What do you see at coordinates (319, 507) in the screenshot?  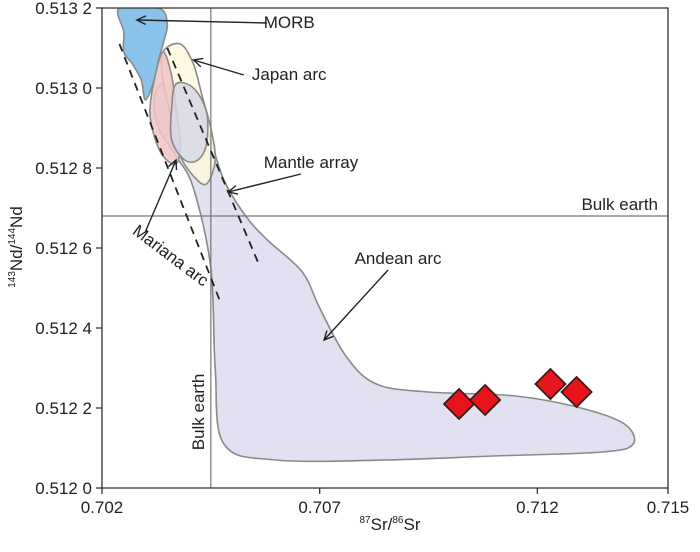 I see `x-tick-label-1: 0.707` at bounding box center [319, 507].